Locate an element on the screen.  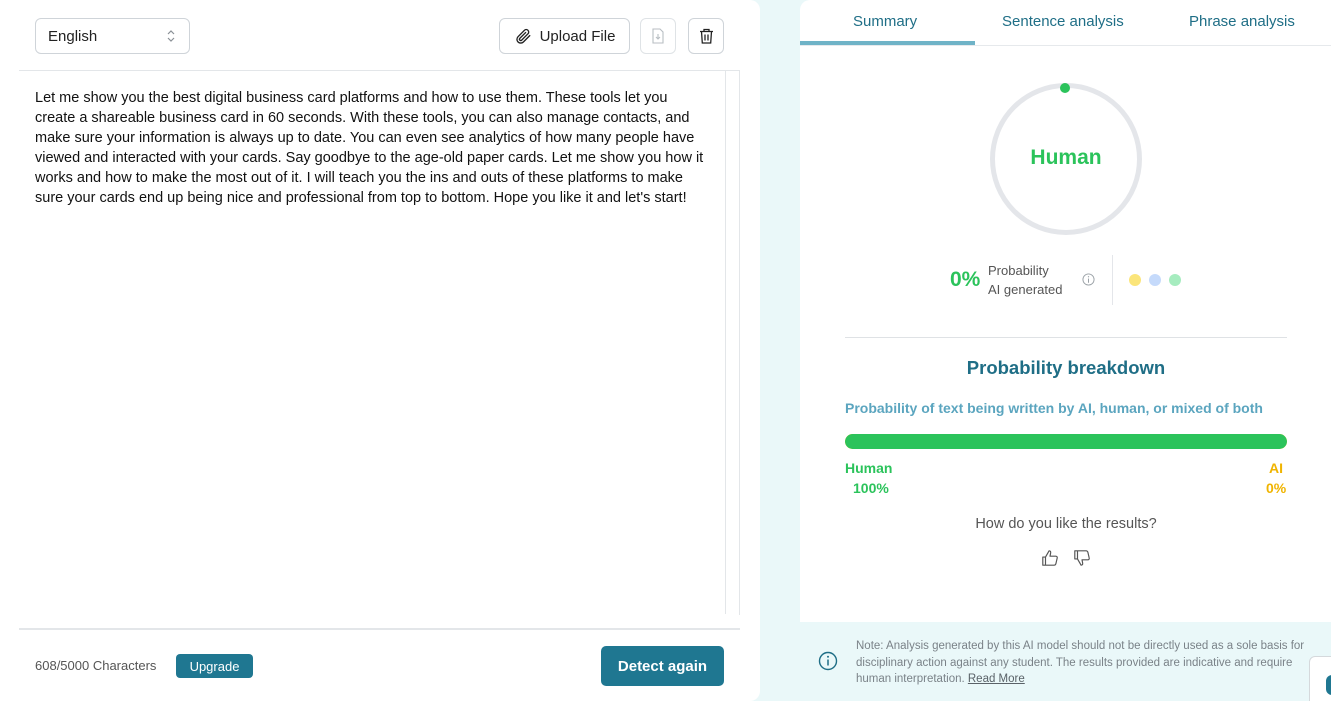
upload-file-label: Upload File is located at coordinates (577, 36).